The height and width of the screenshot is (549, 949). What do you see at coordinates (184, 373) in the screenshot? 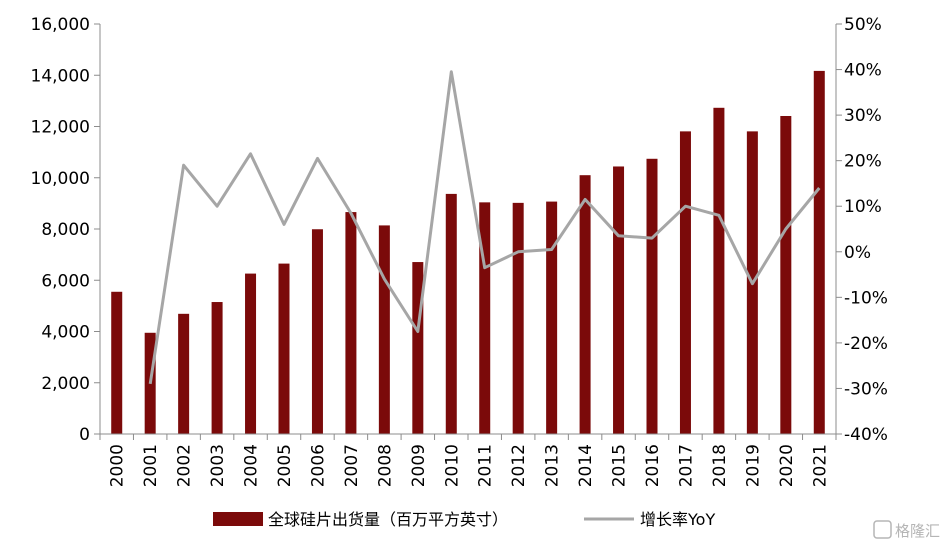
I see `bar-2002` at bounding box center [184, 373].